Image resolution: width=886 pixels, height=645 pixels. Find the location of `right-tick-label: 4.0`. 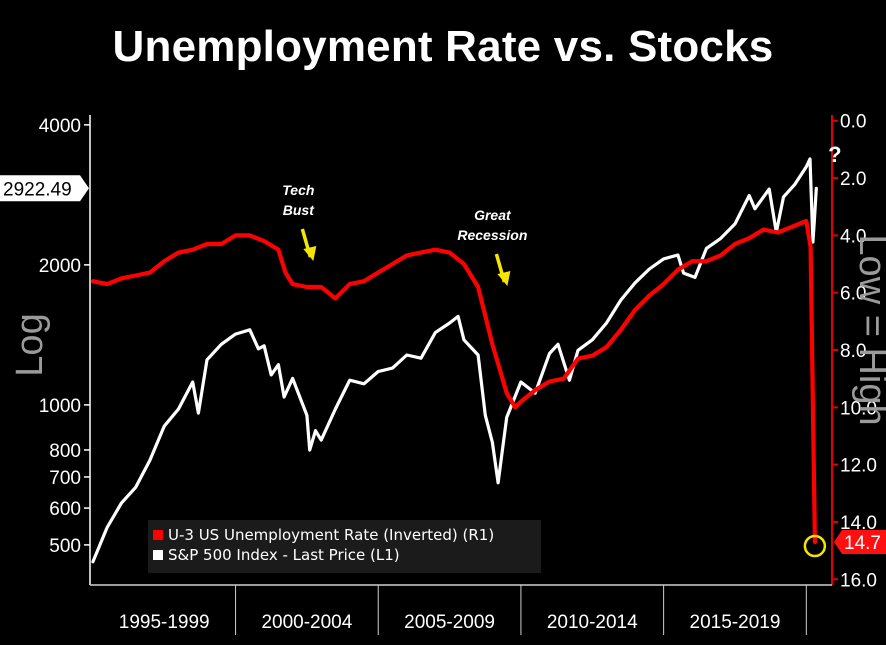

right-tick-label: 4.0 is located at coordinates (853, 236).